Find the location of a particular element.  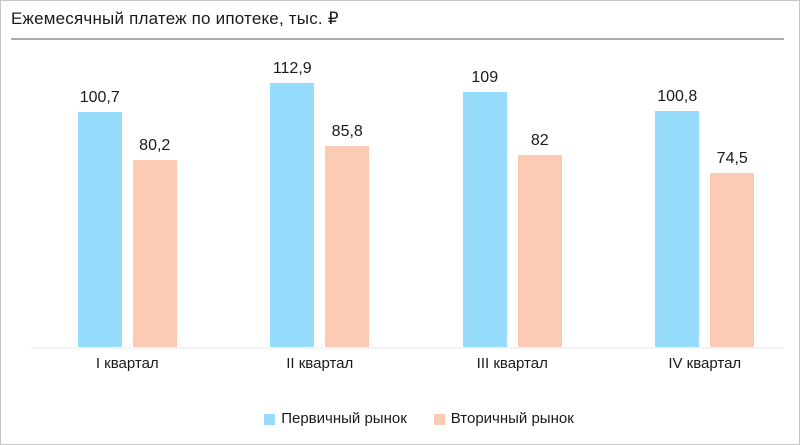

legend-item-secondary-market: Вторичный рынок is located at coordinates (503, 418).